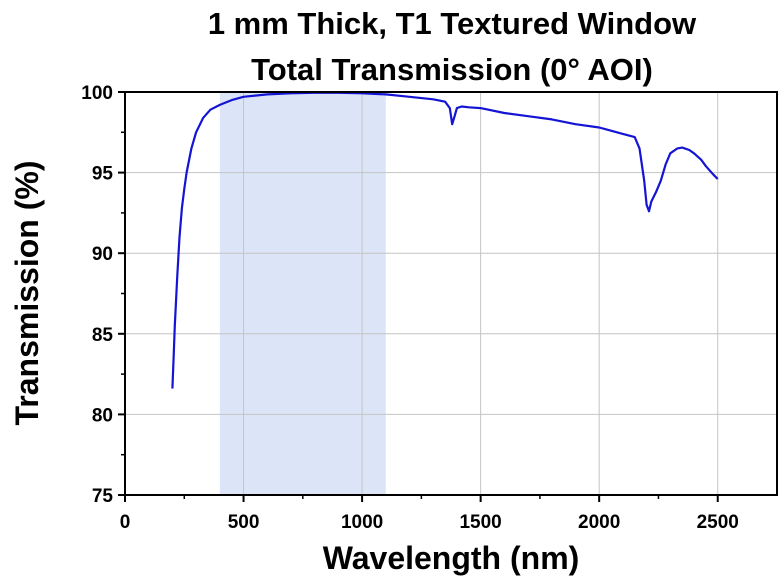 The image size is (780, 581). What do you see at coordinates (244, 522) in the screenshot?
I see `x-tick-label: 500` at bounding box center [244, 522].